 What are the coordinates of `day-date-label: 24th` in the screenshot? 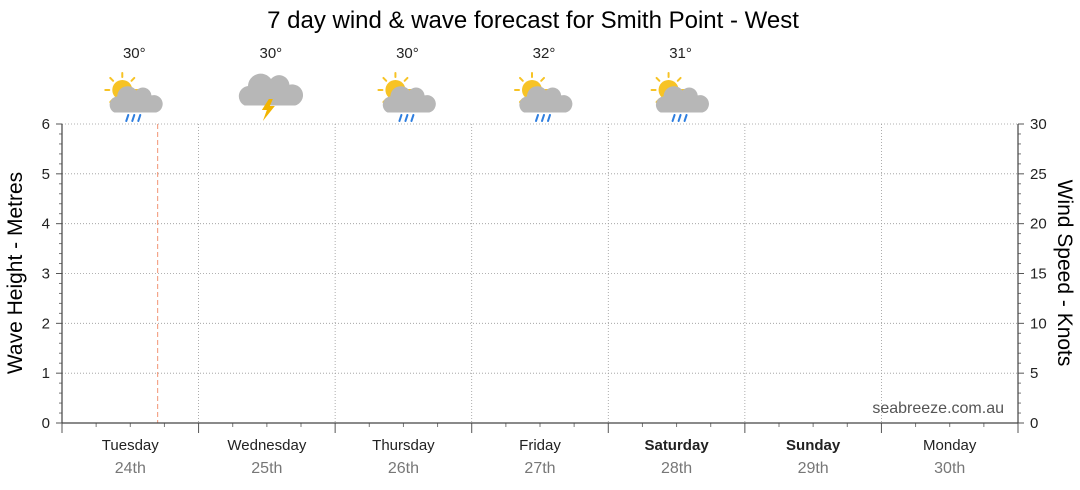 It's located at (130, 468).